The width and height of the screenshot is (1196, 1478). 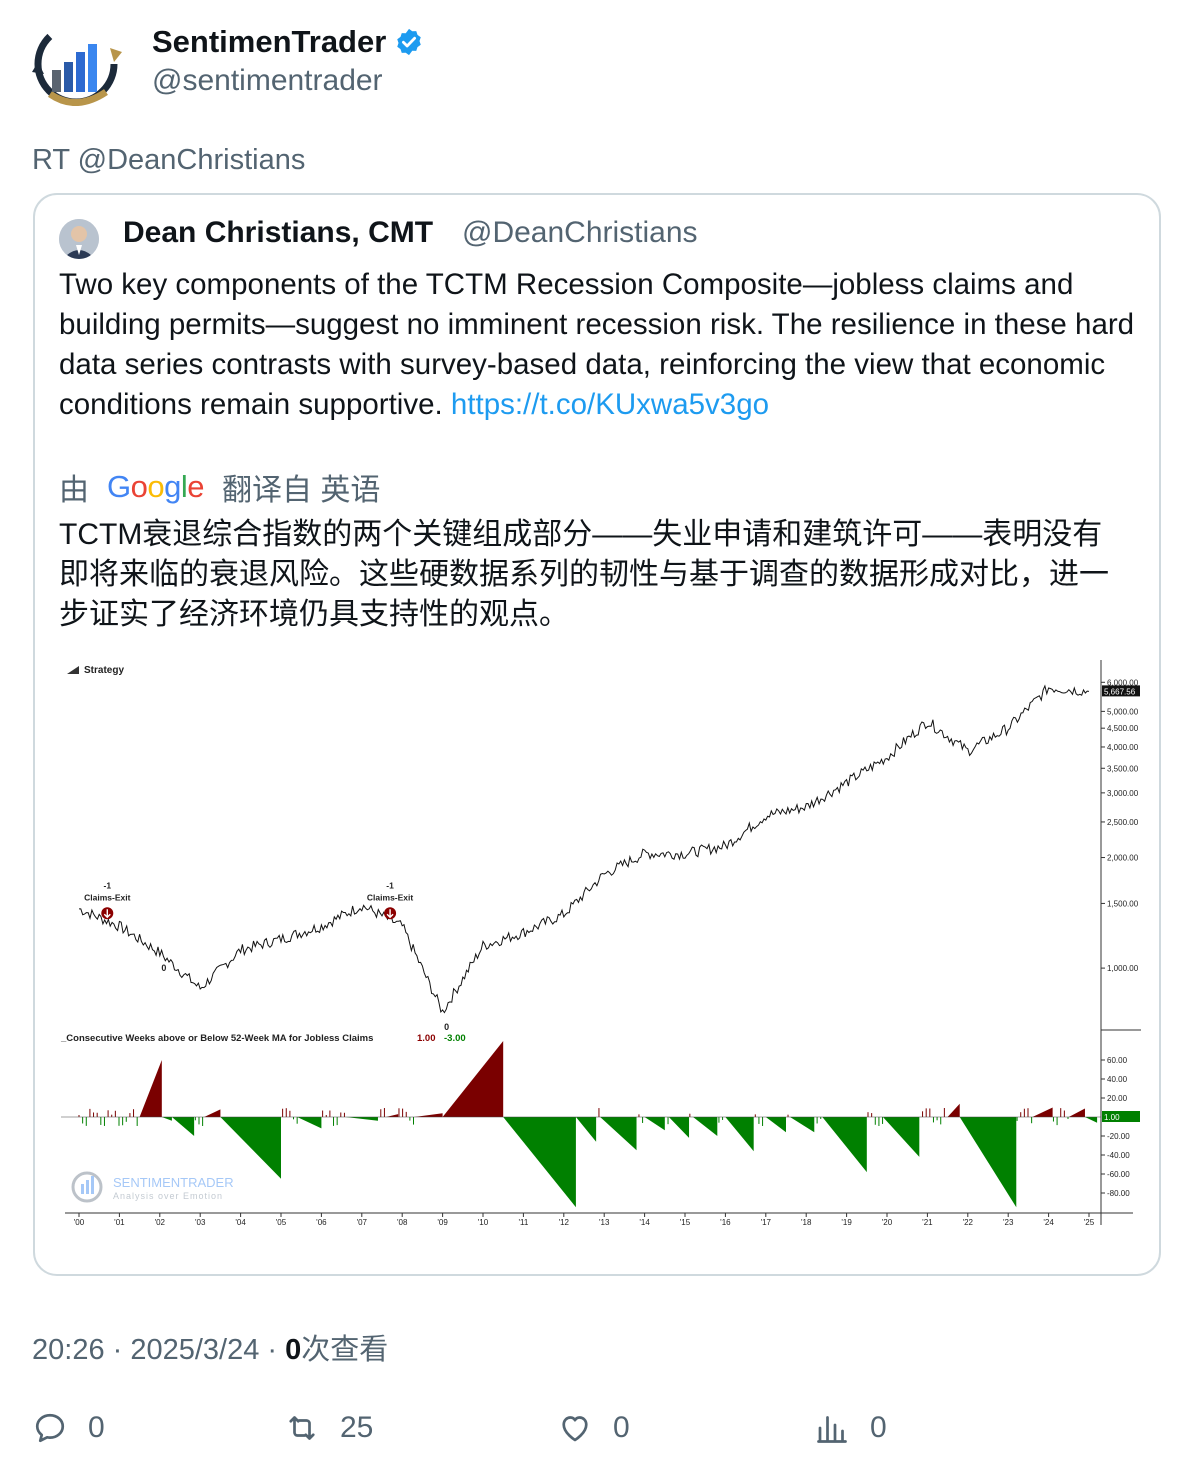 What do you see at coordinates (580, 232) in the screenshot?
I see `quote-author-handle: @DeanChristians` at bounding box center [580, 232].